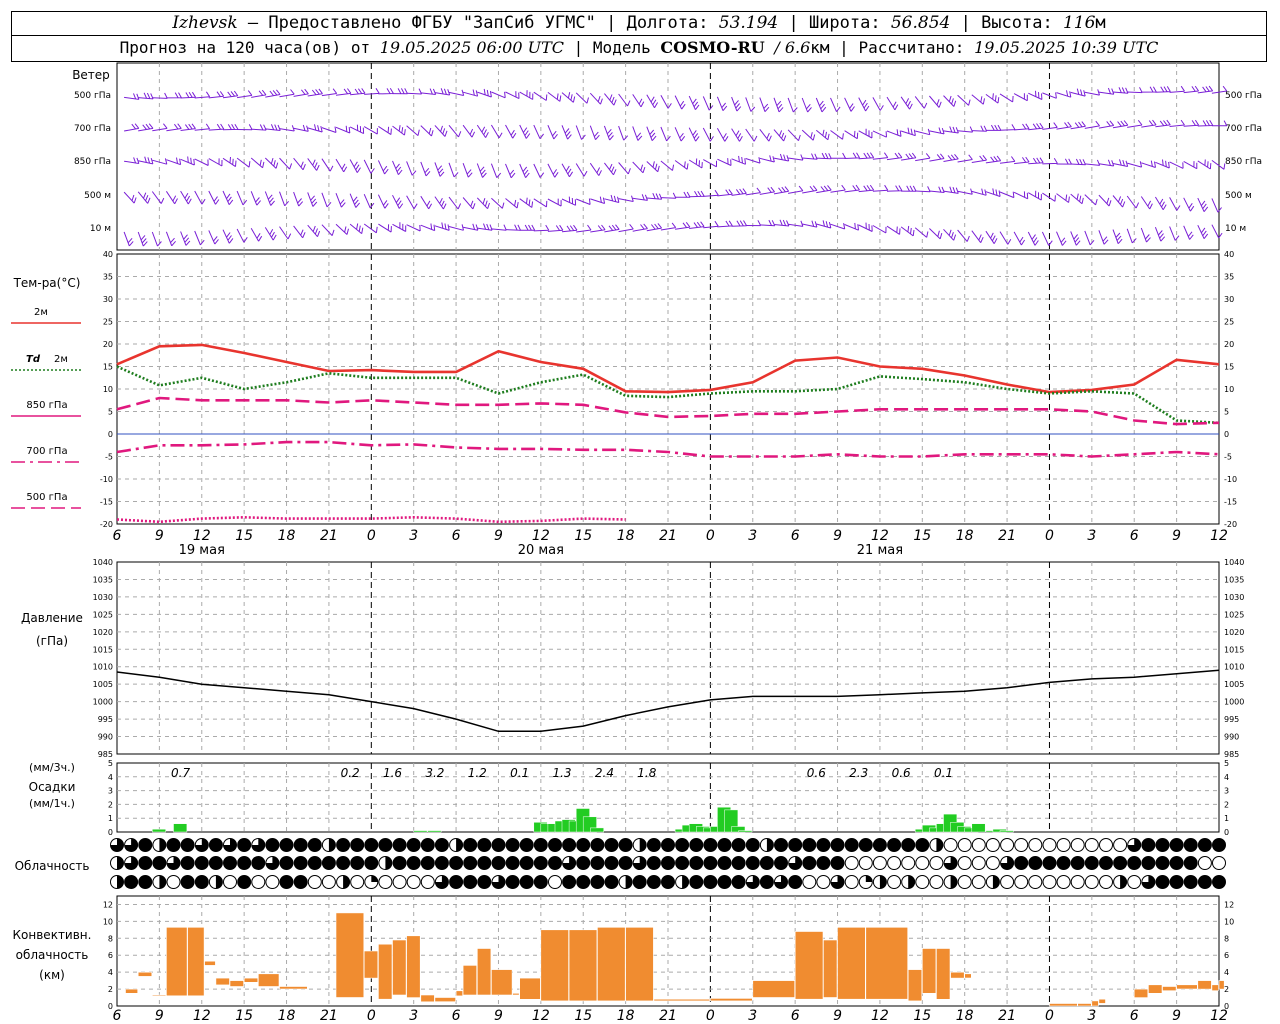 The width and height of the screenshot is (1280, 1024). Describe the element at coordinates (1229, 904) in the screenshot. I see `y-tick-label-right: 12` at that location.